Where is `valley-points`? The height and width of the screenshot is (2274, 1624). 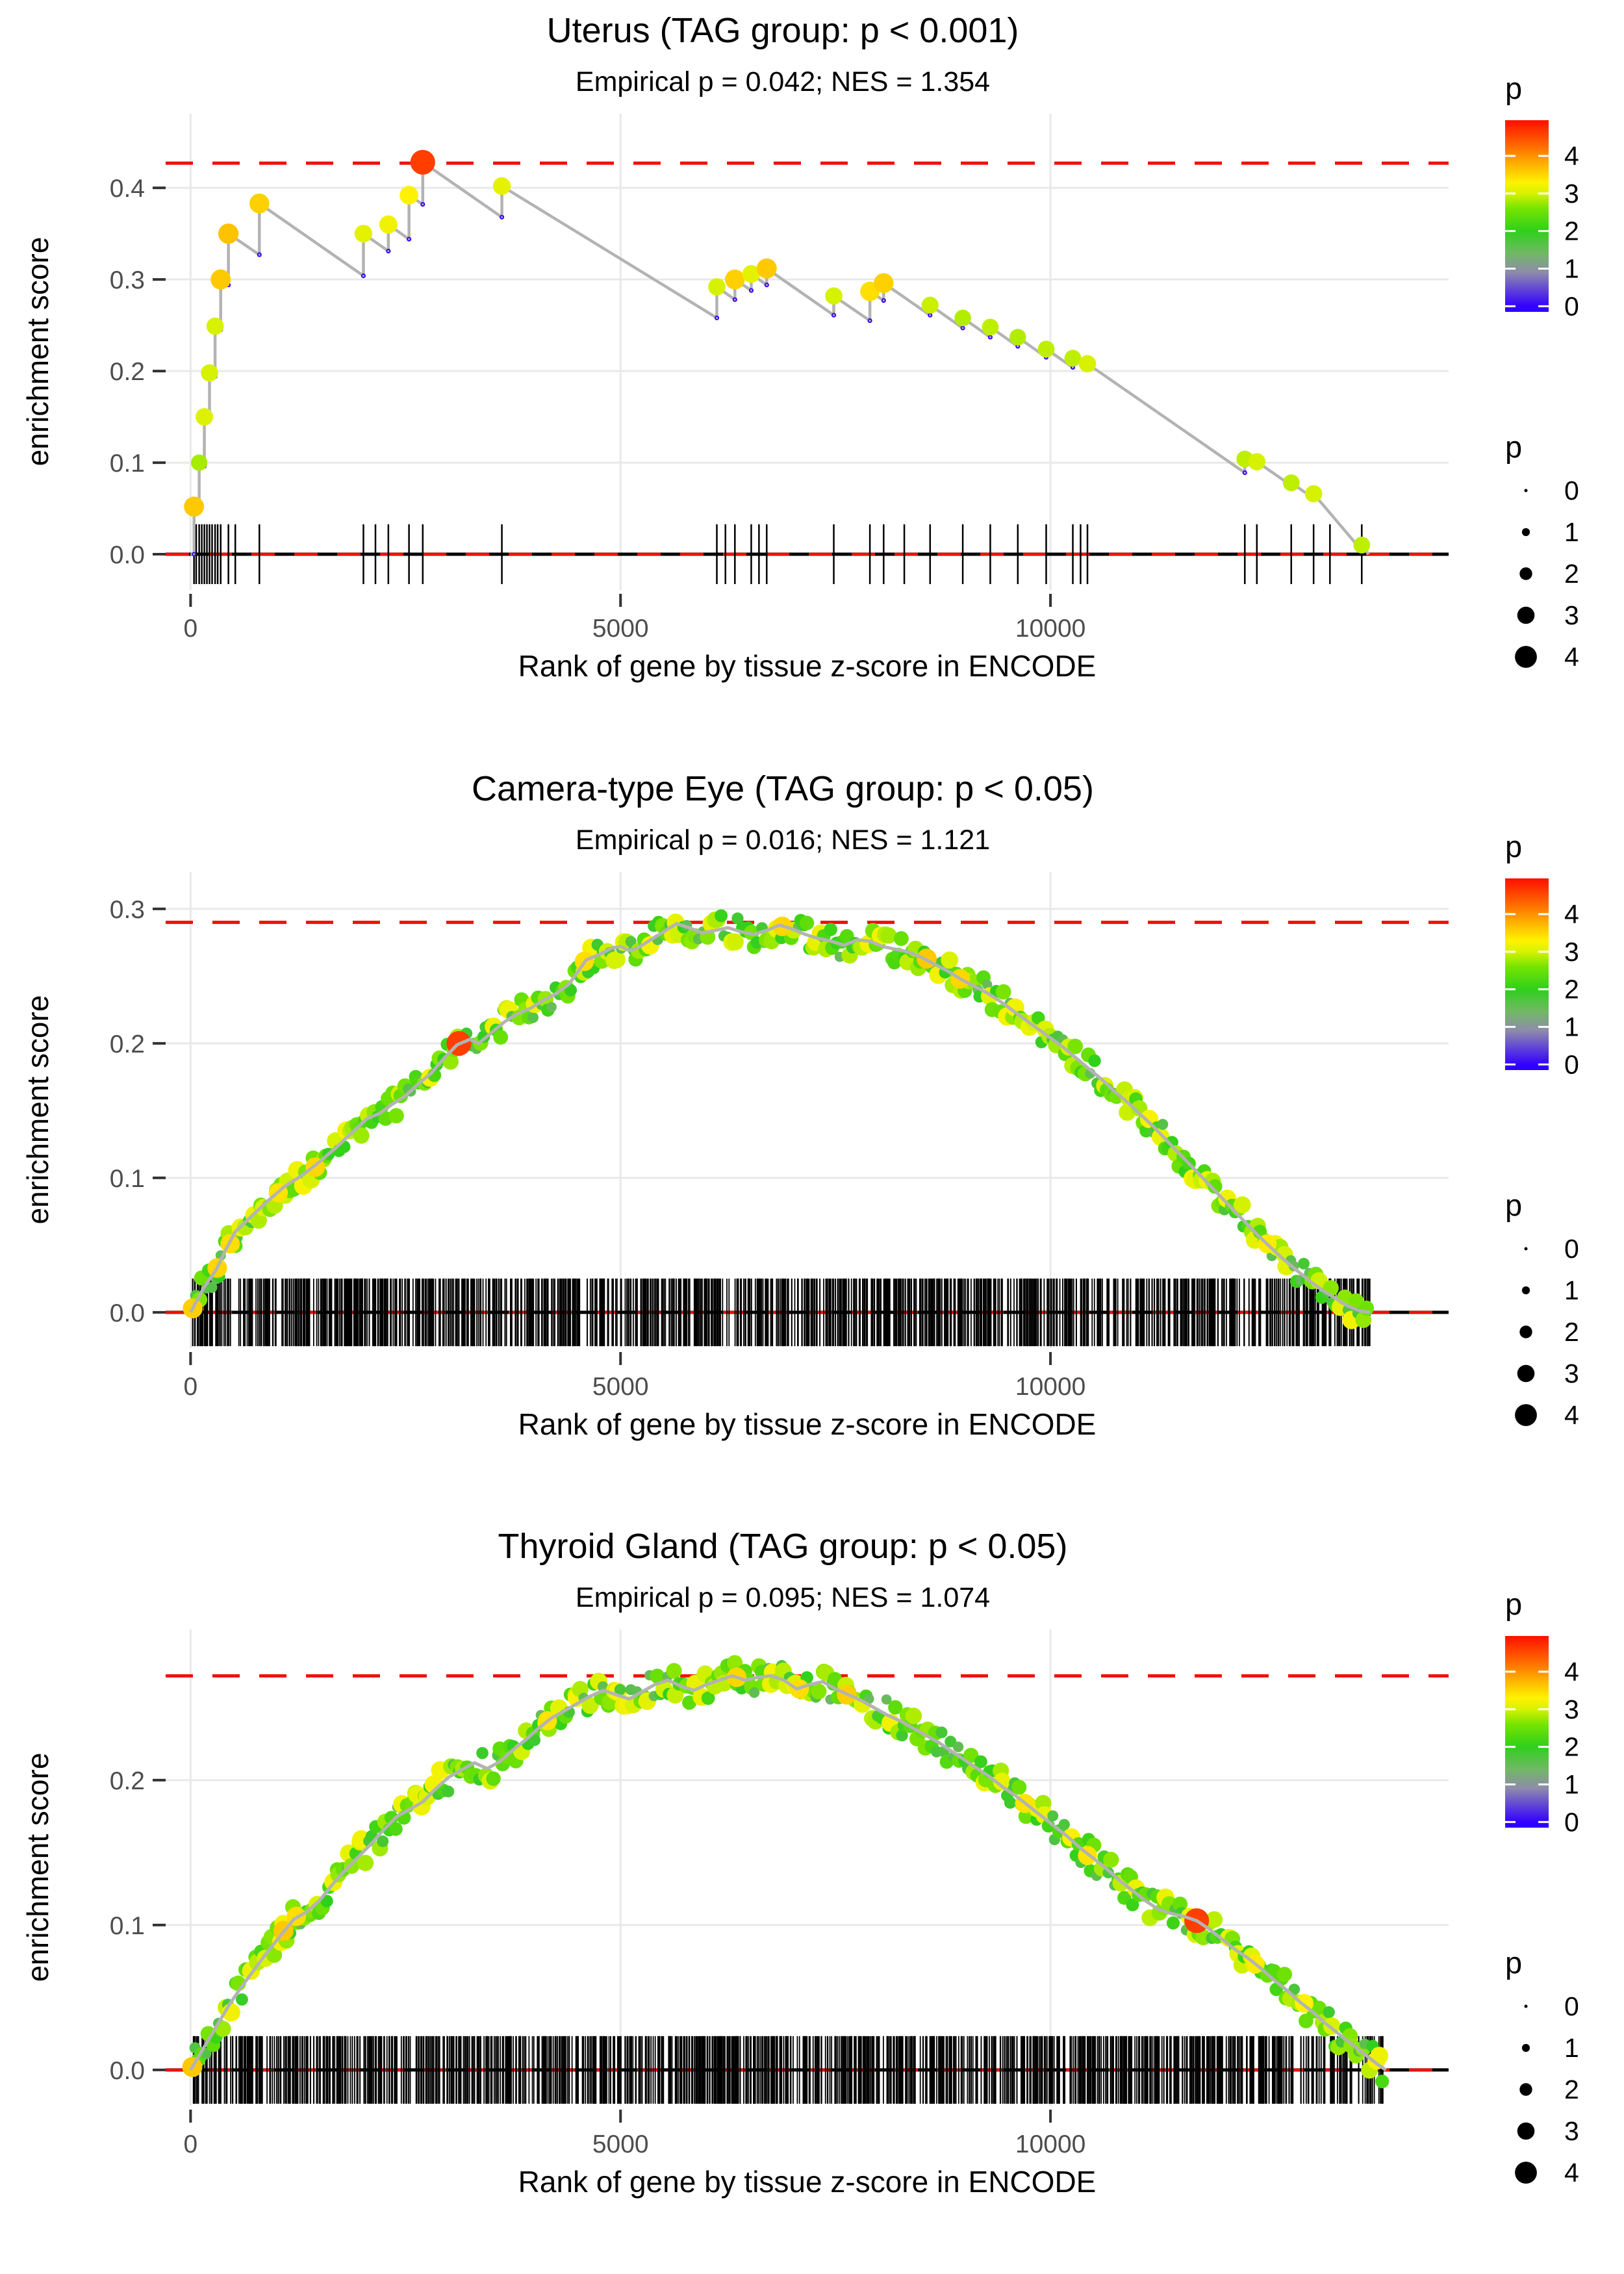 valley-points is located at coordinates (778, 379).